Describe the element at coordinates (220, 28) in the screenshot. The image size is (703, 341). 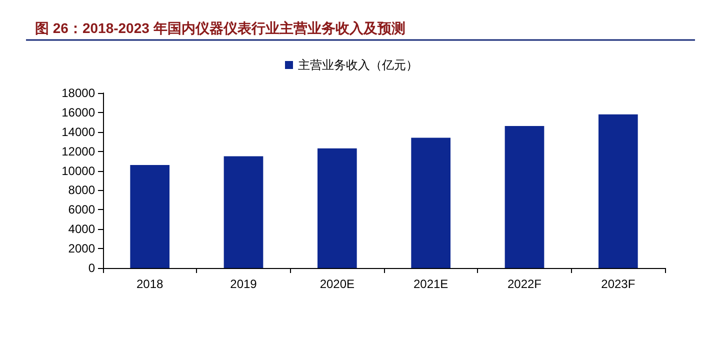
I see `chart-title: 图 26：2018-2023 年国内仪器仪表行业主营业务收入及预测` at that location.